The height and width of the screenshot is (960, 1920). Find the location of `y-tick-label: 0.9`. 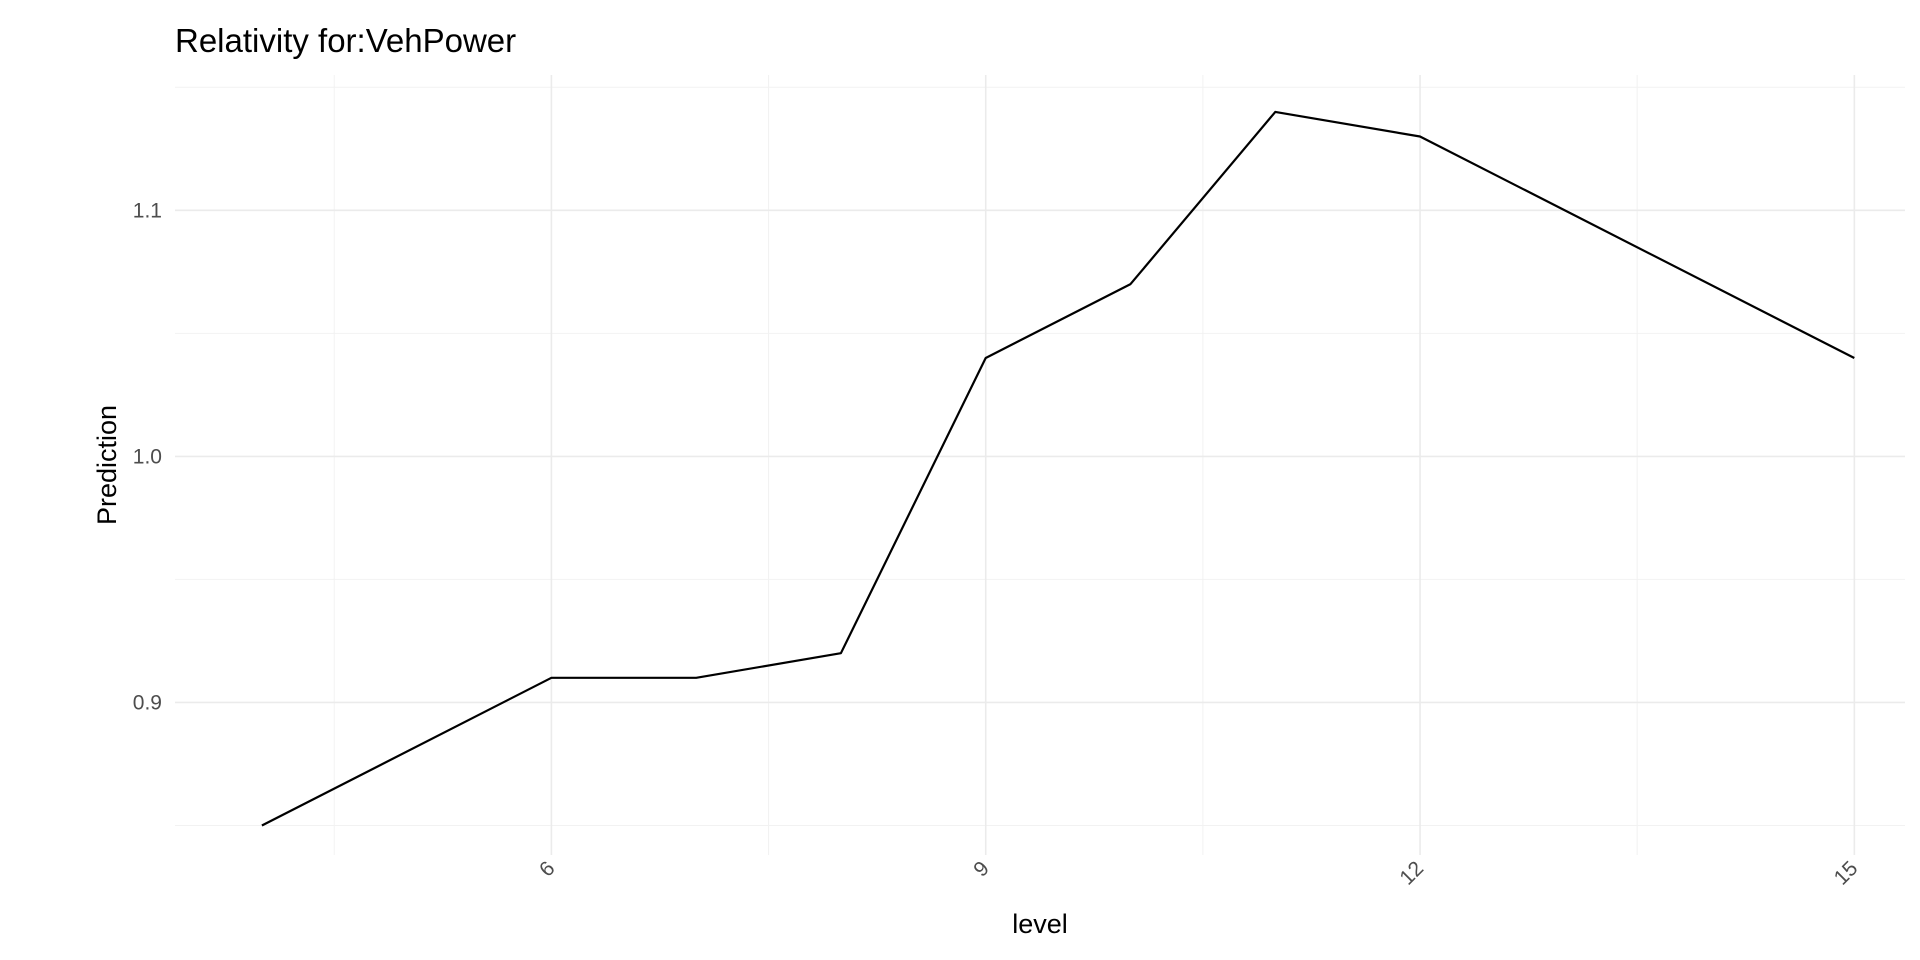

y-tick-label: 0.9 is located at coordinates (147, 702).